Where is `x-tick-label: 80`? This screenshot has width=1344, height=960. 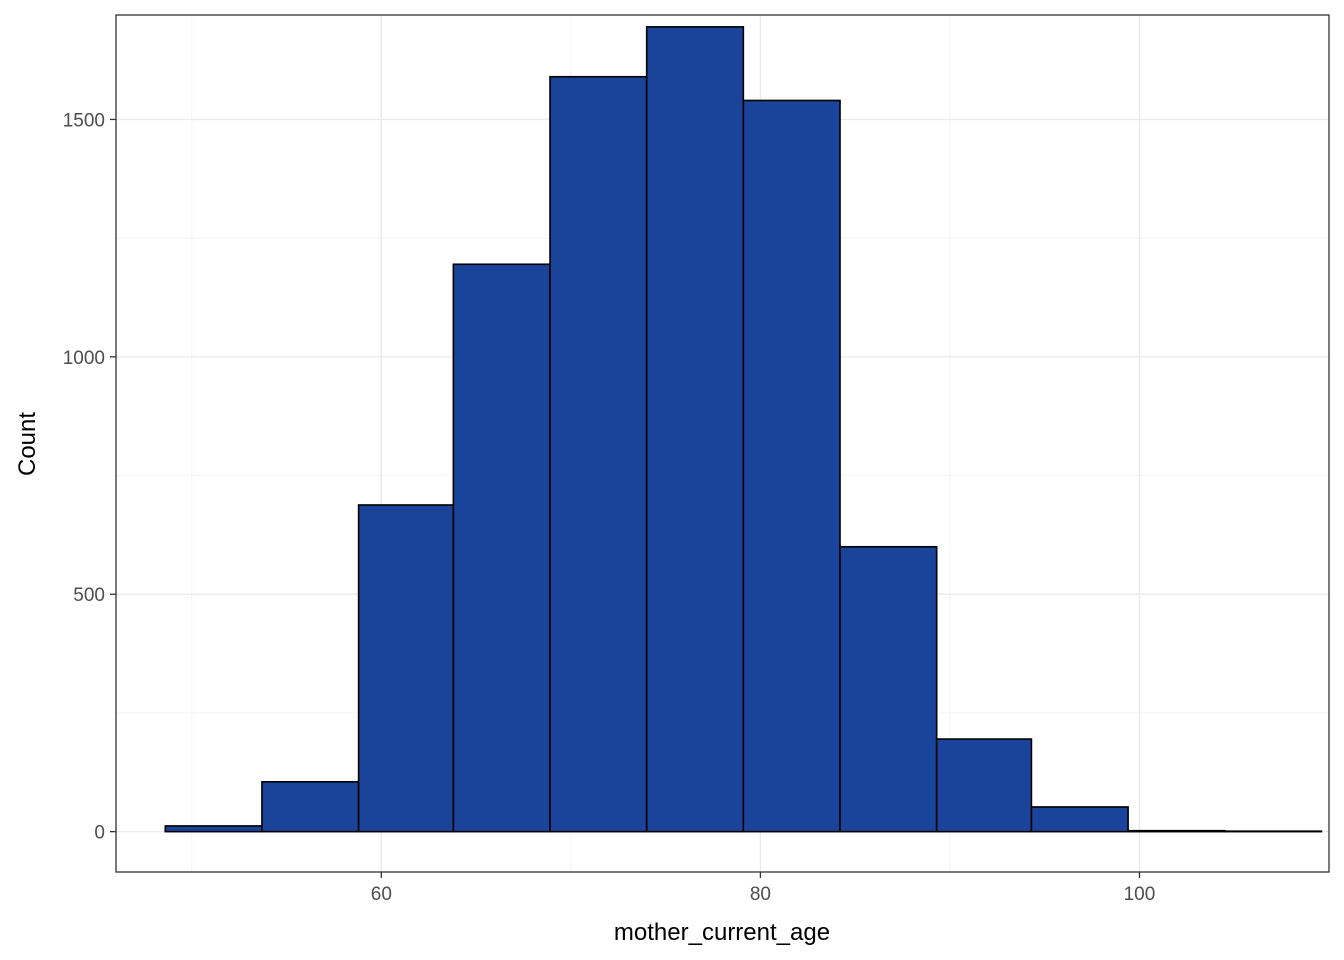
x-tick-label: 80 is located at coordinates (760, 894).